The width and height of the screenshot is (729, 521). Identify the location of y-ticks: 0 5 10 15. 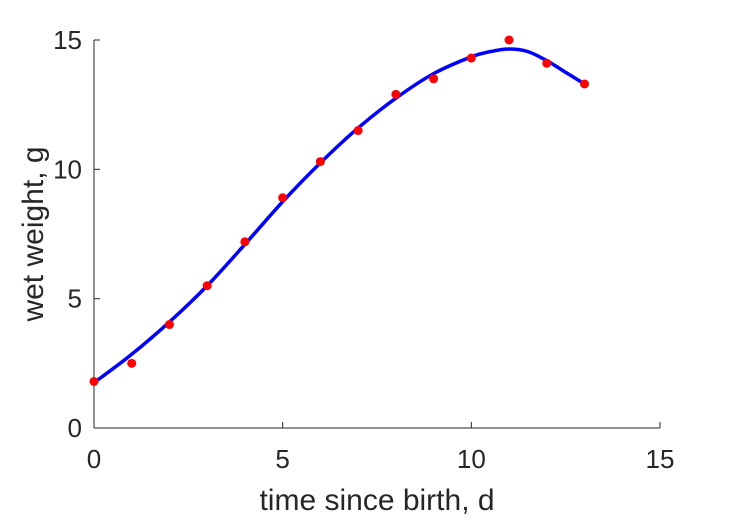
(76, 234).